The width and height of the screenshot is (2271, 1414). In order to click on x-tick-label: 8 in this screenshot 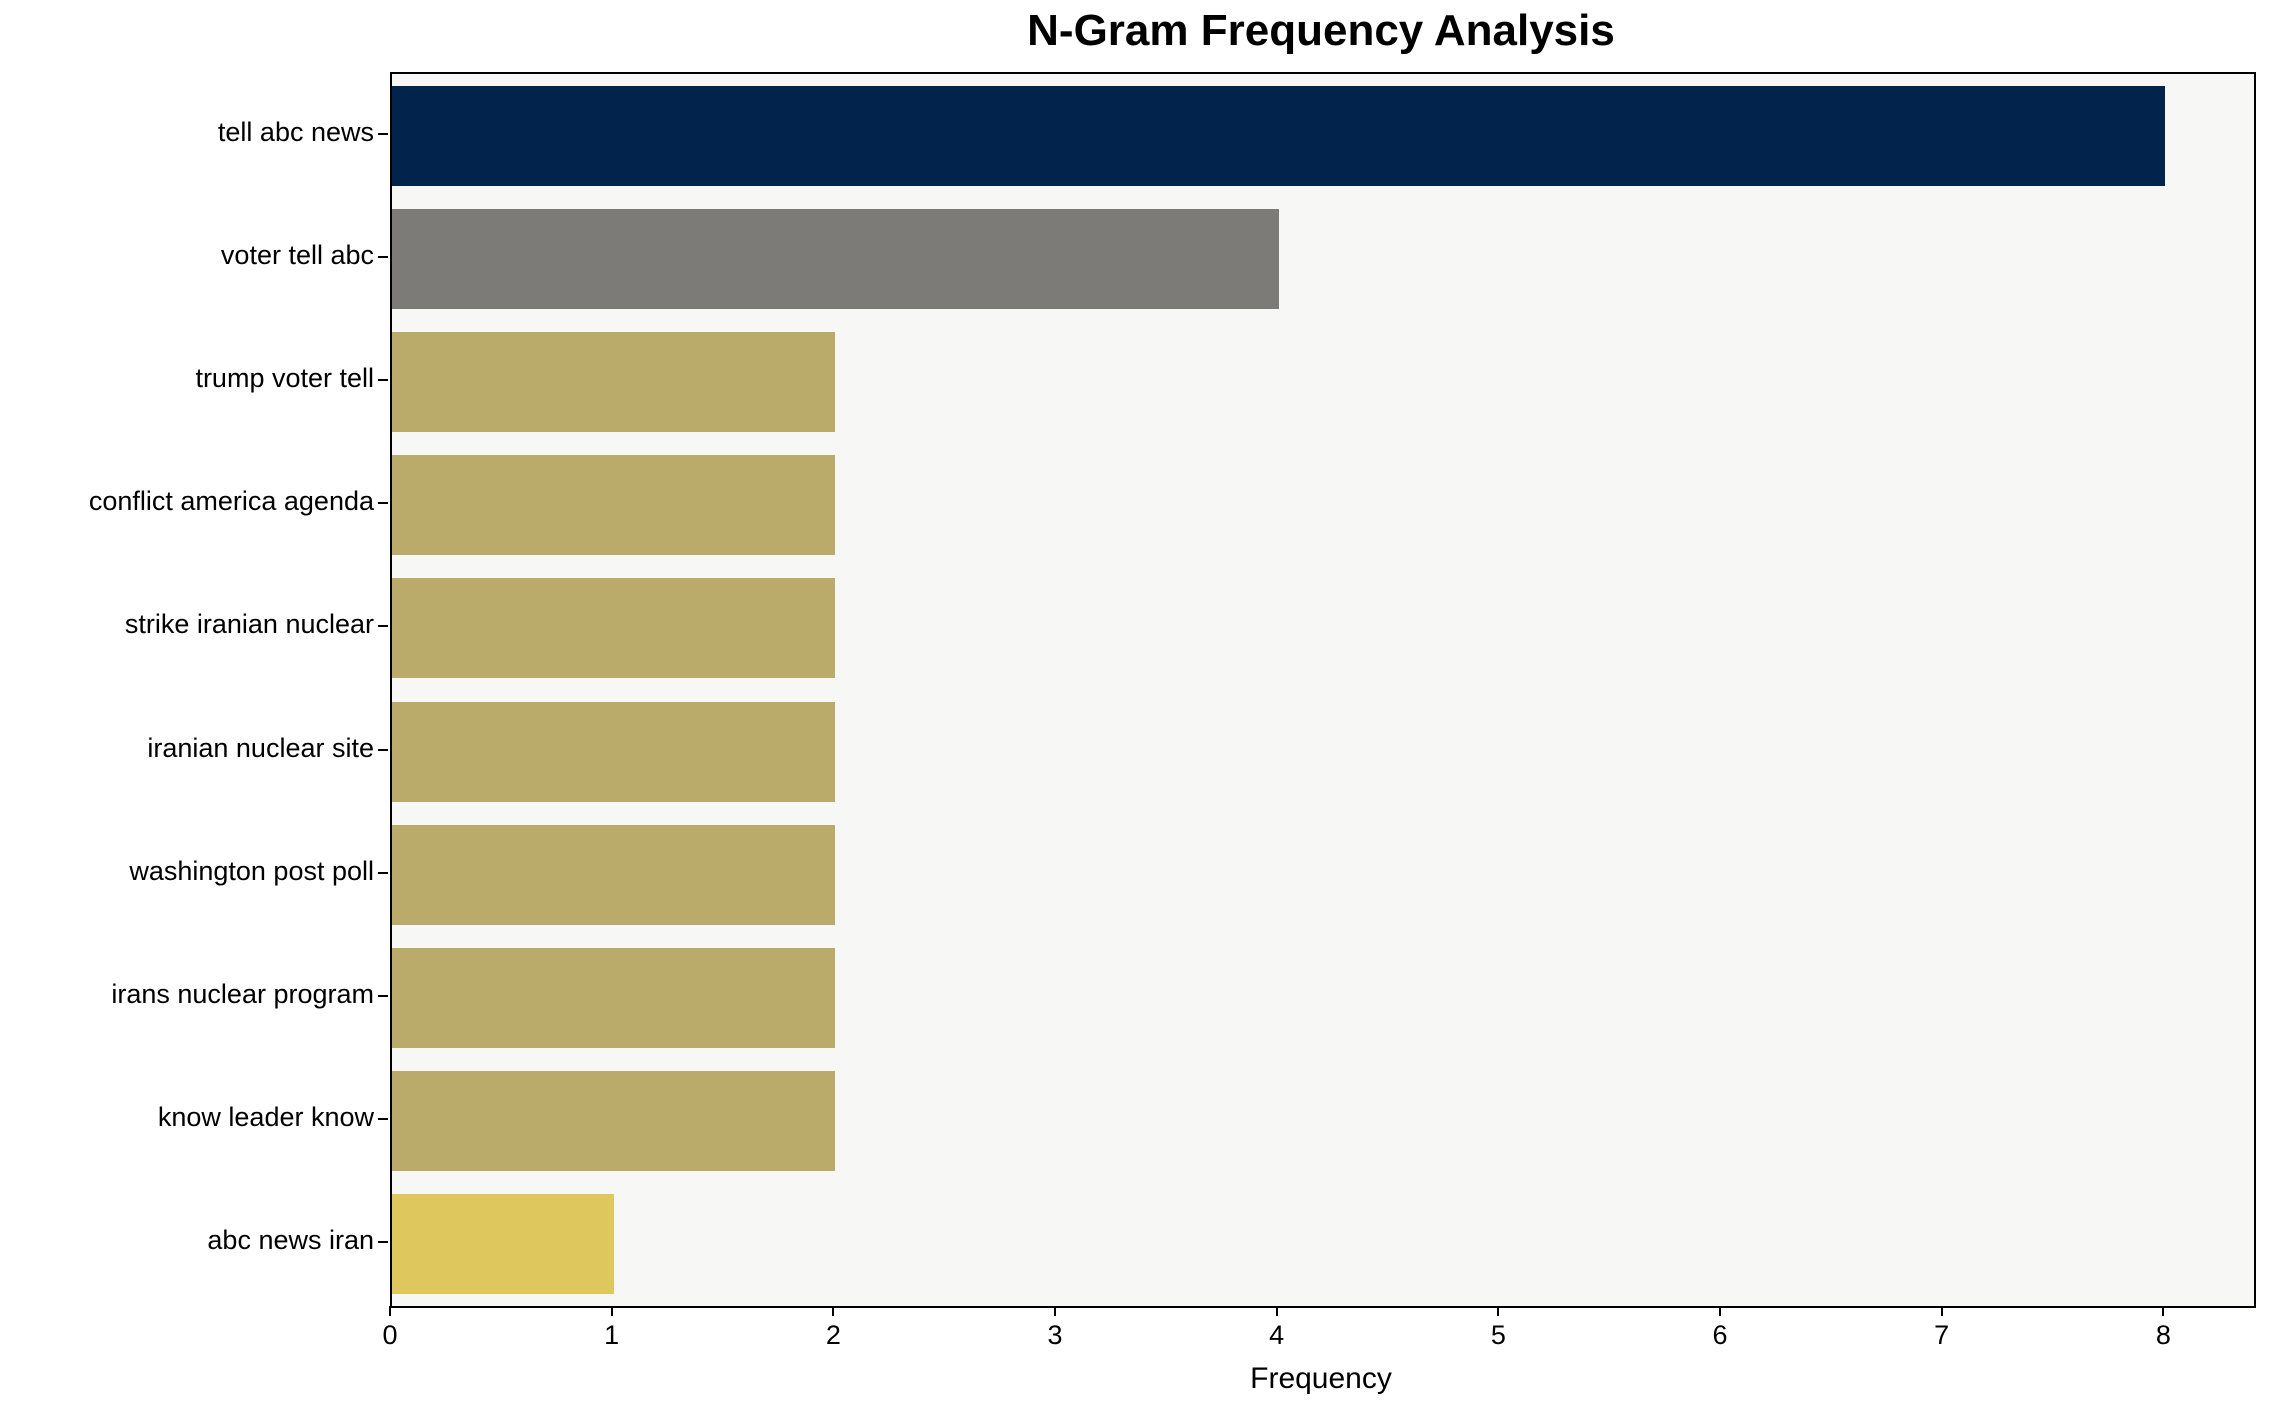, I will do `click(2163, 1335)`.